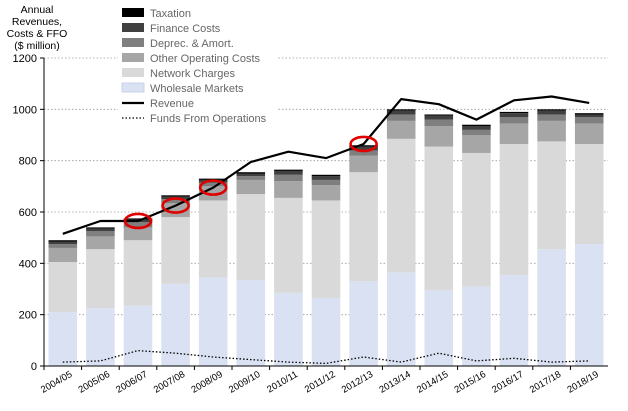 The width and height of the screenshot is (628, 411). What do you see at coordinates (208, 119) in the screenshot?
I see `legend-label-funds-from-operations: Funds From Operations` at bounding box center [208, 119].